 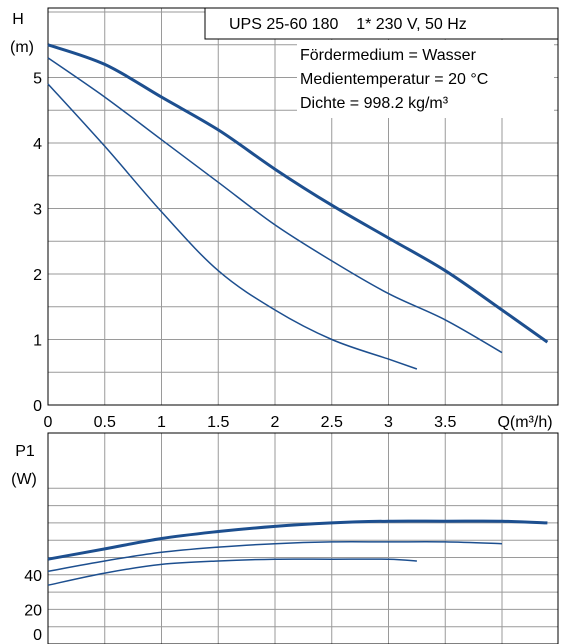 What do you see at coordinates (37, 275) in the screenshot?
I see `y-tick-label: 2` at bounding box center [37, 275].